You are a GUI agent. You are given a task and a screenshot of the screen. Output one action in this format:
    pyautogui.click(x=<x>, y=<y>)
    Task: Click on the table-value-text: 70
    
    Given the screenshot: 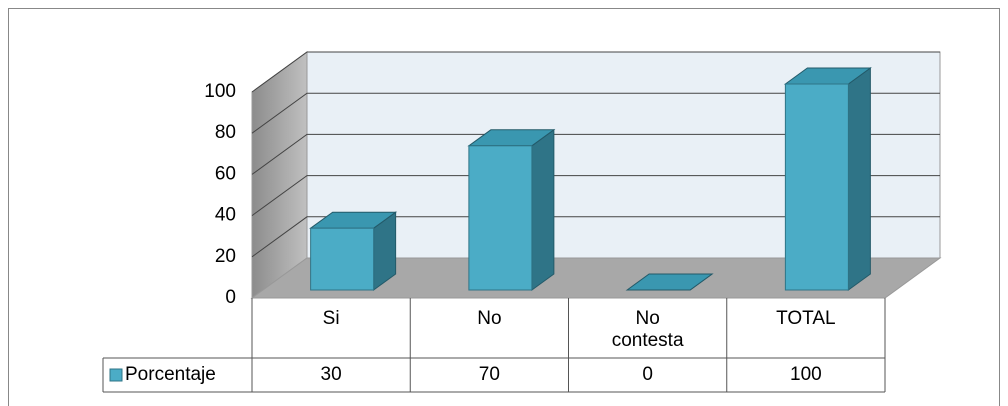 What is the action you would take?
    pyautogui.click(x=489, y=374)
    